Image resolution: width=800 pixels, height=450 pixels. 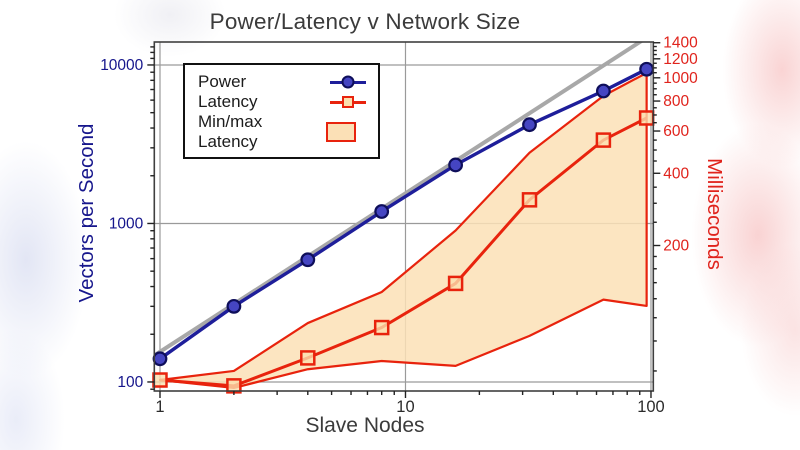 What do you see at coordinates (282, 82) in the screenshot?
I see `legend-item-power: Power` at bounding box center [282, 82].